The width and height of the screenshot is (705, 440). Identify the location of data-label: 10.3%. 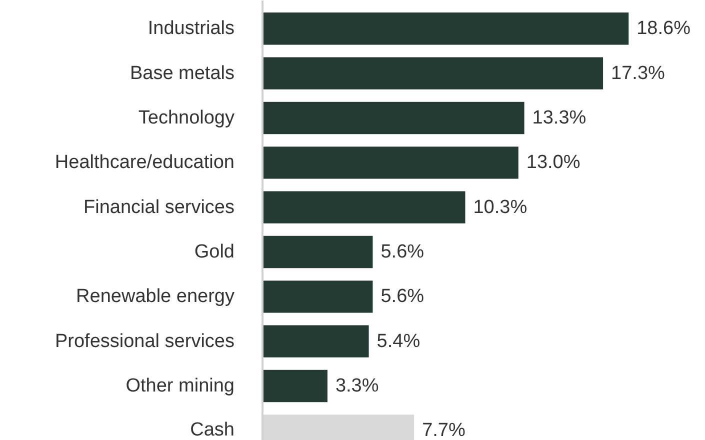
(500, 207).